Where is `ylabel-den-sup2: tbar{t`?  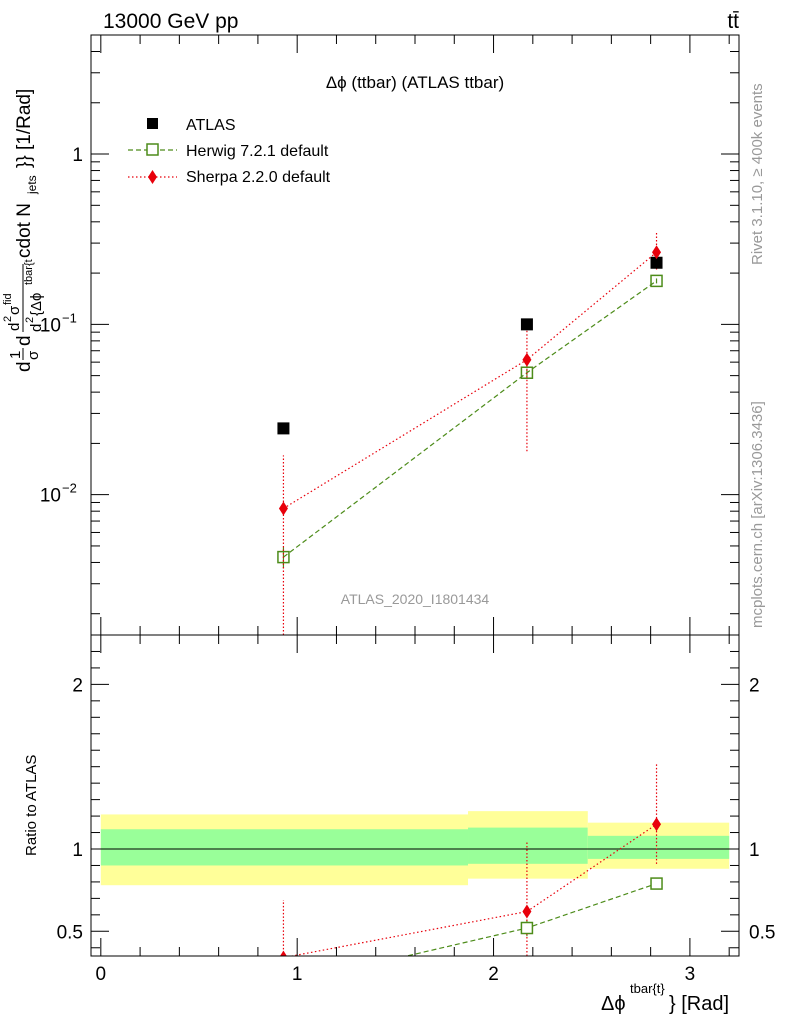 ylabel-den-sup2: tbar{t is located at coordinates (29, 272).